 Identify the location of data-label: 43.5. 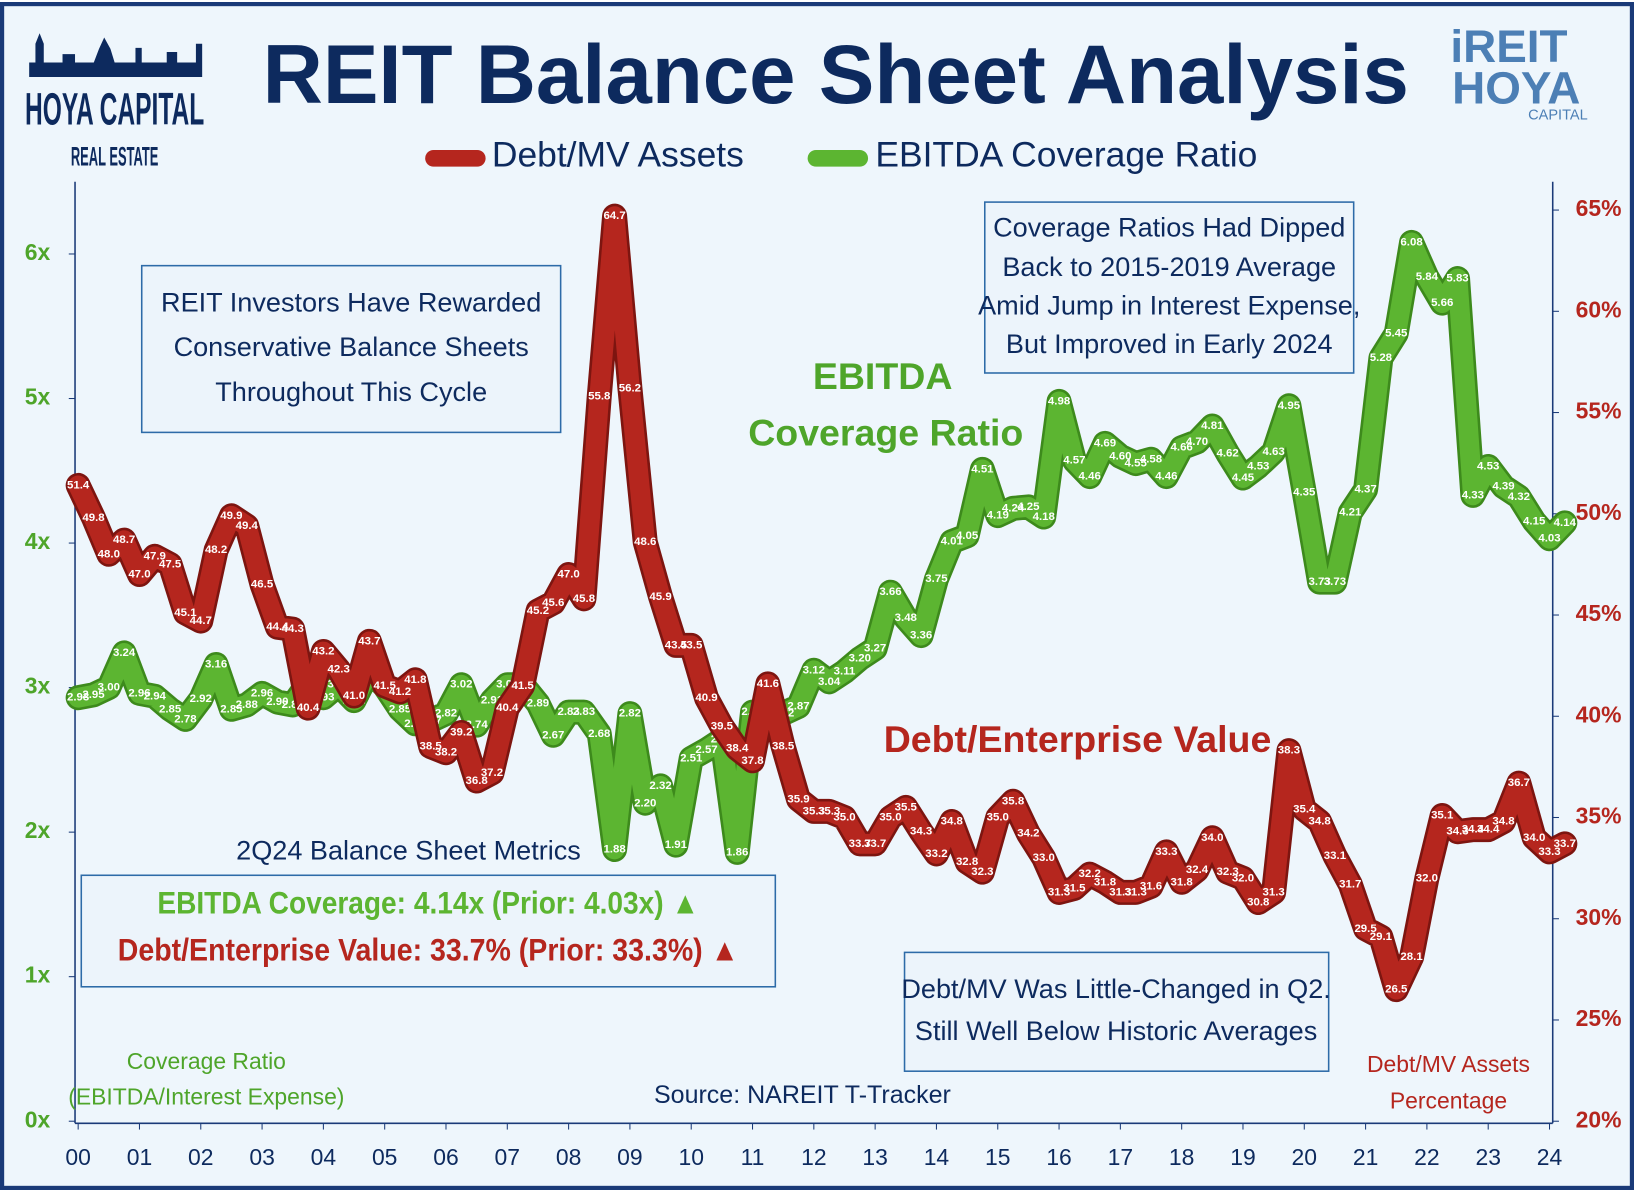
(676, 645).